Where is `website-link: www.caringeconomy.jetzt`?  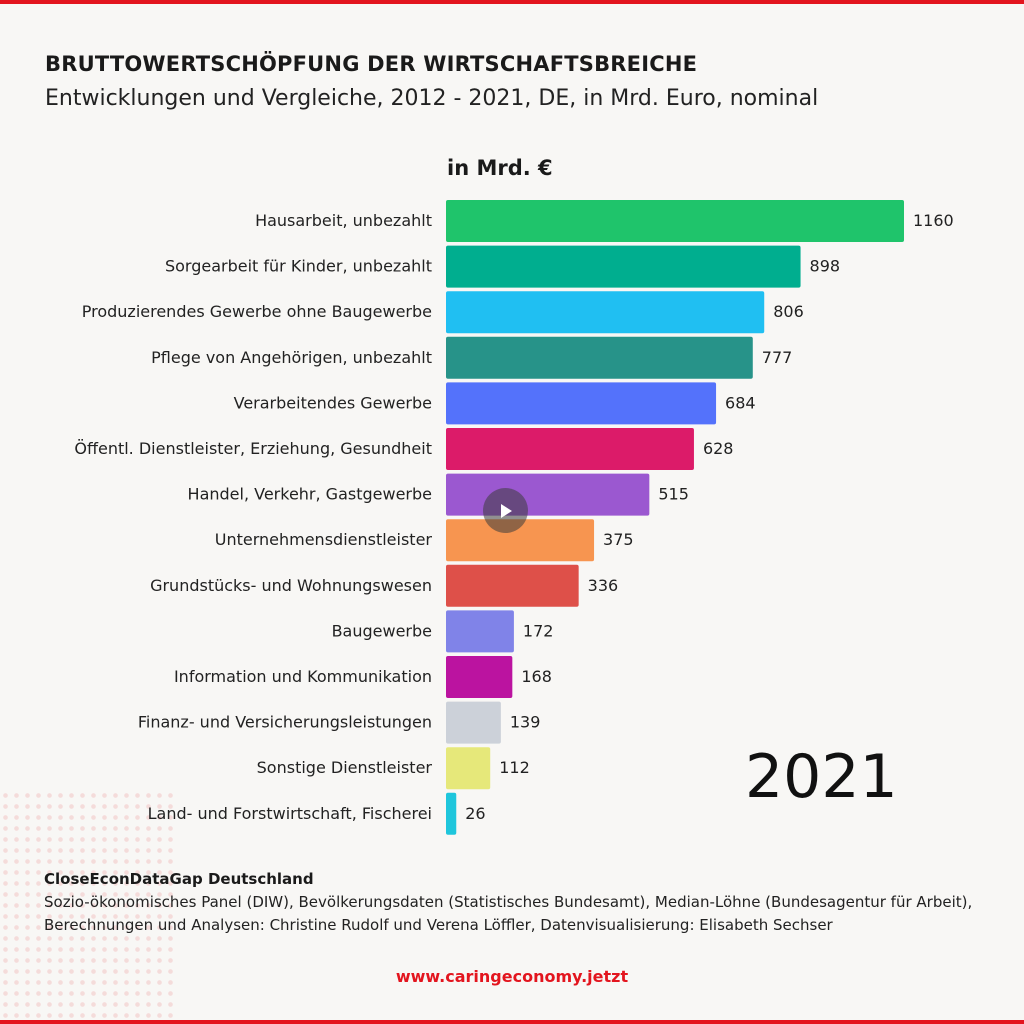 website-link: www.caringeconomy.jetzt is located at coordinates (512, 976).